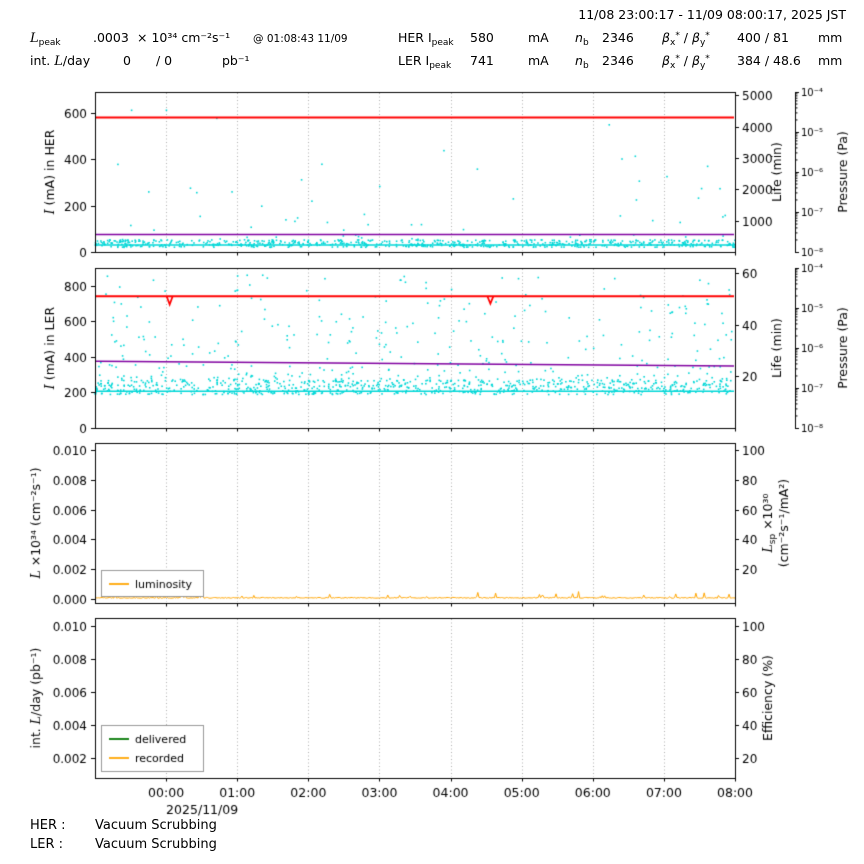  I want to click on her-beta-label: βx* / βy*, so click(686, 39).